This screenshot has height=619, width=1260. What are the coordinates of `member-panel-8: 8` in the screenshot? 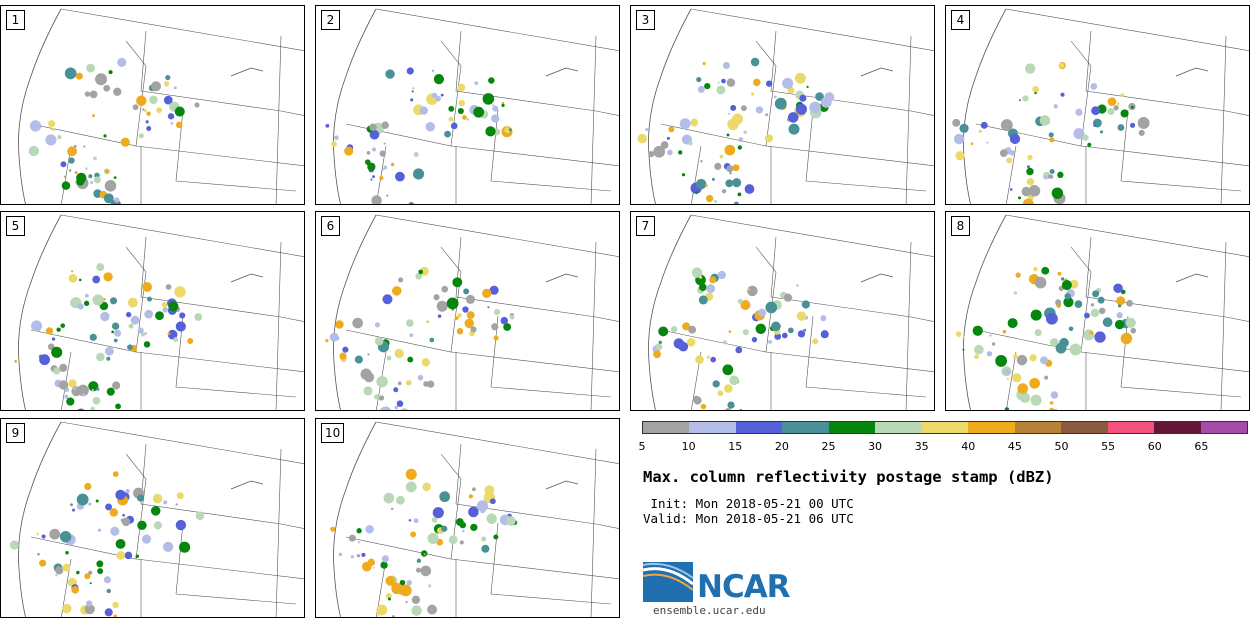 It's located at (1097, 311).